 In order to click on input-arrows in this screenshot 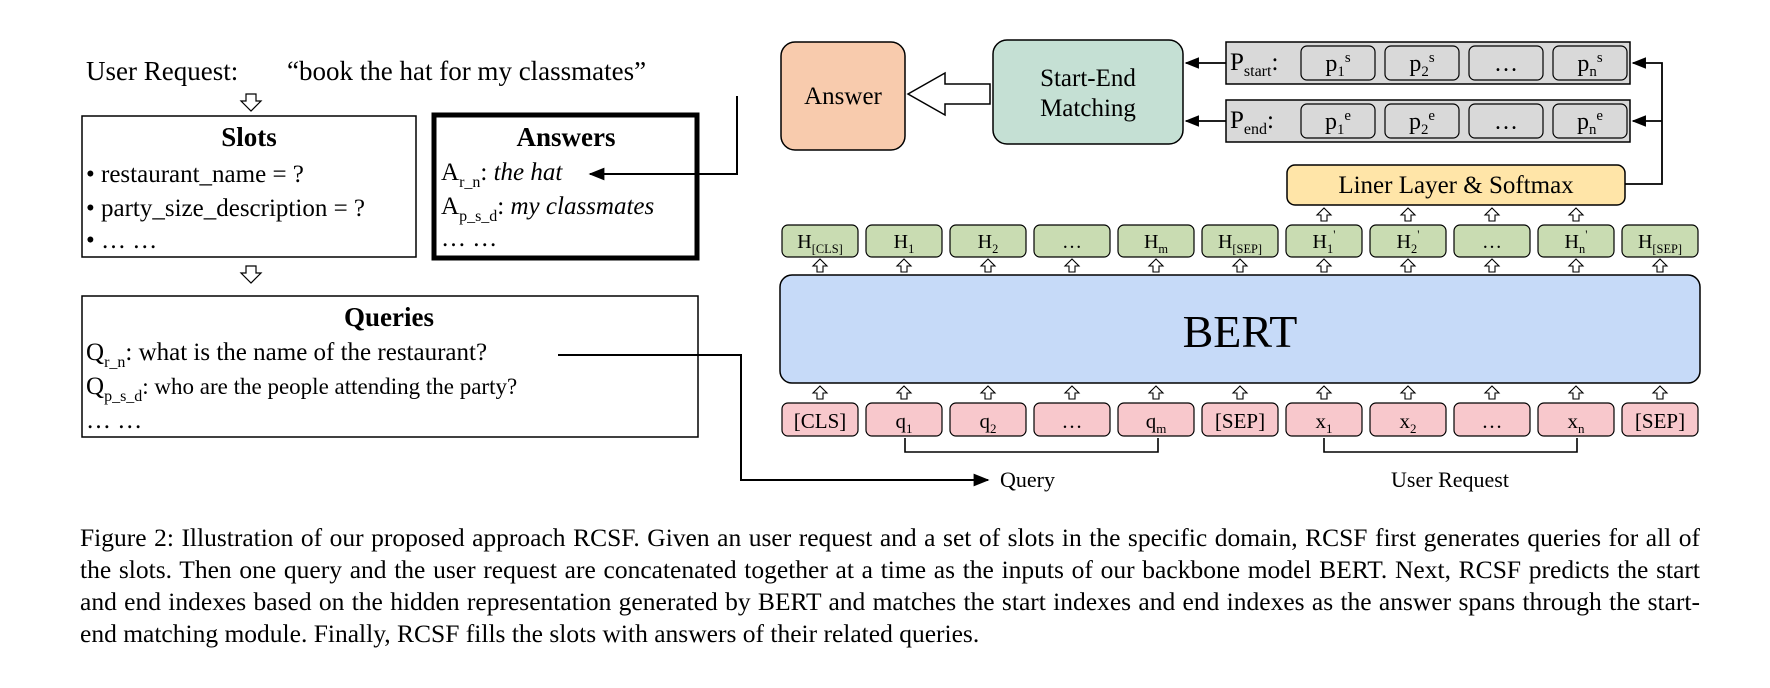, I will do `click(1240, 392)`.